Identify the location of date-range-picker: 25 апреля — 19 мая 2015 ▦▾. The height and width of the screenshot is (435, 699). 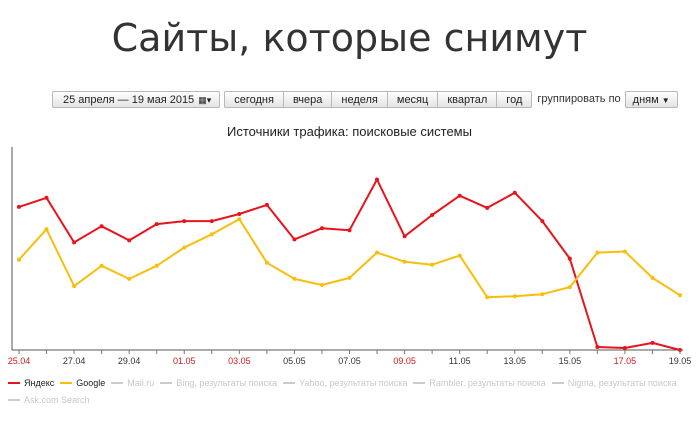
(136, 99).